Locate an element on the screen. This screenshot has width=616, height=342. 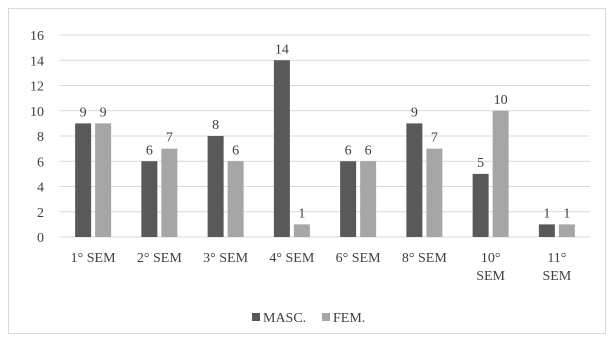
category-label: 1° SEM is located at coordinates (93, 258).